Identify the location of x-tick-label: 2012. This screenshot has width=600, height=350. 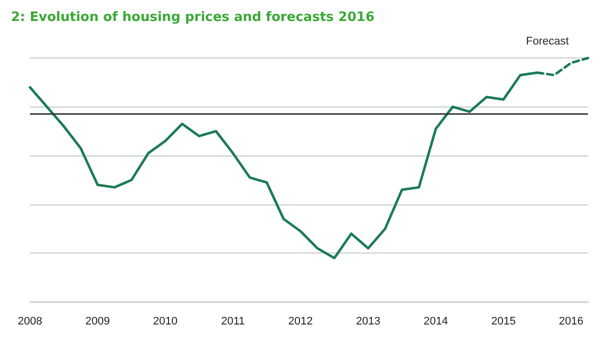
(300, 322).